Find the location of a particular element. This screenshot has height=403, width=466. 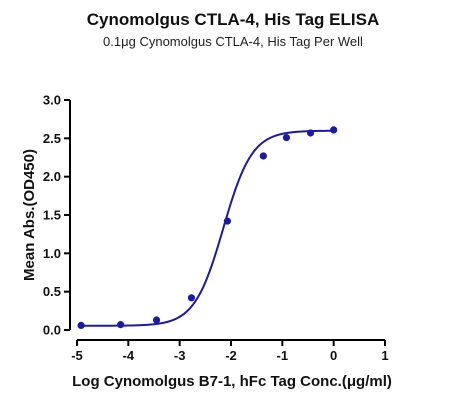

y-tick-label: 1.5 is located at coordinates (52, 215).